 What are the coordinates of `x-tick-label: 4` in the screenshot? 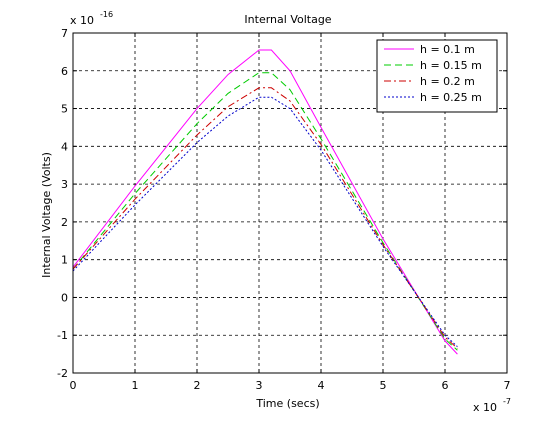 It's located at (321, 385).